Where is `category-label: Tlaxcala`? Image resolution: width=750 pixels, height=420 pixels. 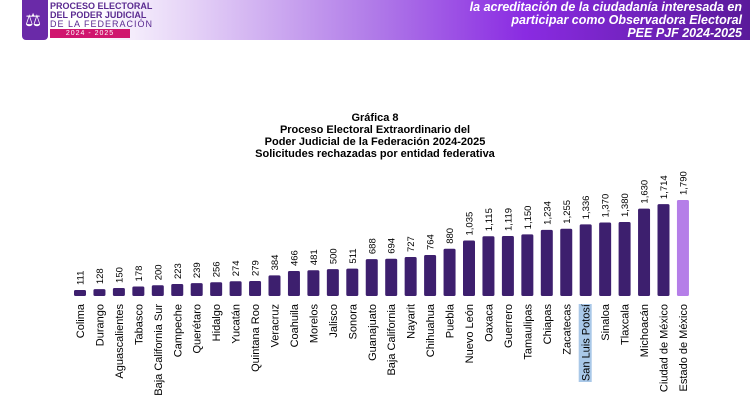
category-label: Tlaxcala is located at coordinates (626, 324).